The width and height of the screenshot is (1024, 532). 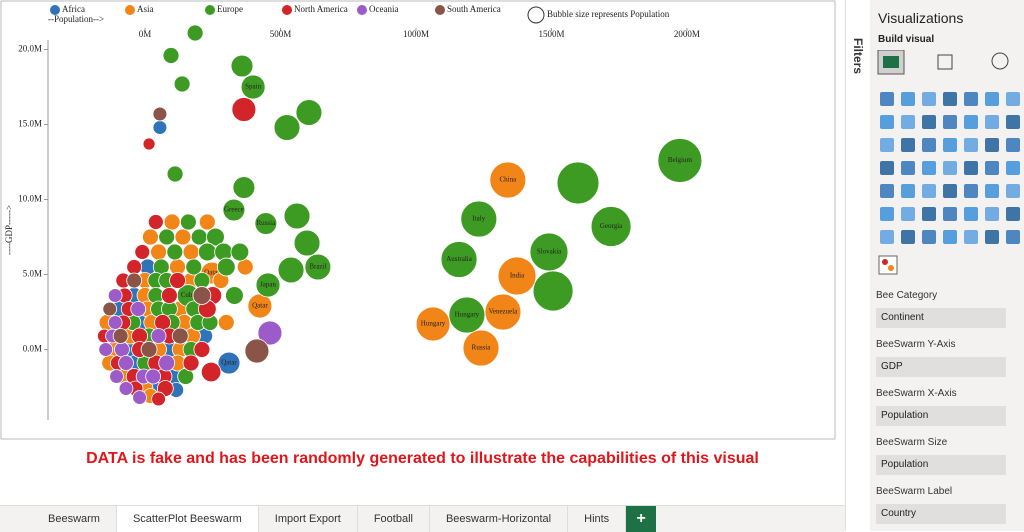 What do you see at coordinates (912, 442) in the screenshot?
I see `well-label: BeeSwarm Size` at bounding box center [912, 442].